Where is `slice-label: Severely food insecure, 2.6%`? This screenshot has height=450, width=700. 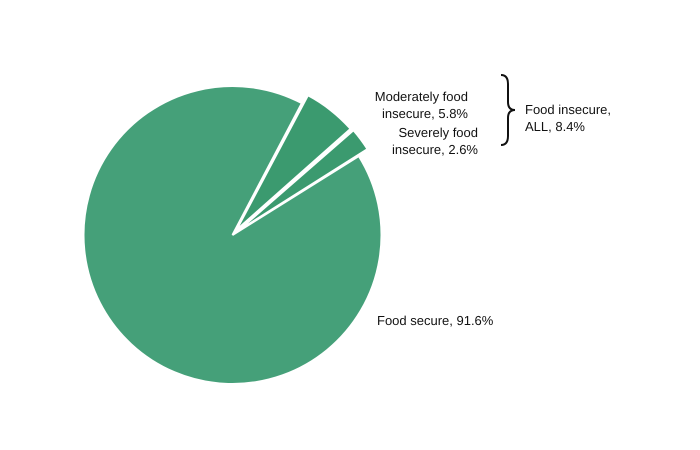
slice-label: Severely food insecure, 2.6% is located at coordinates (434, 141).